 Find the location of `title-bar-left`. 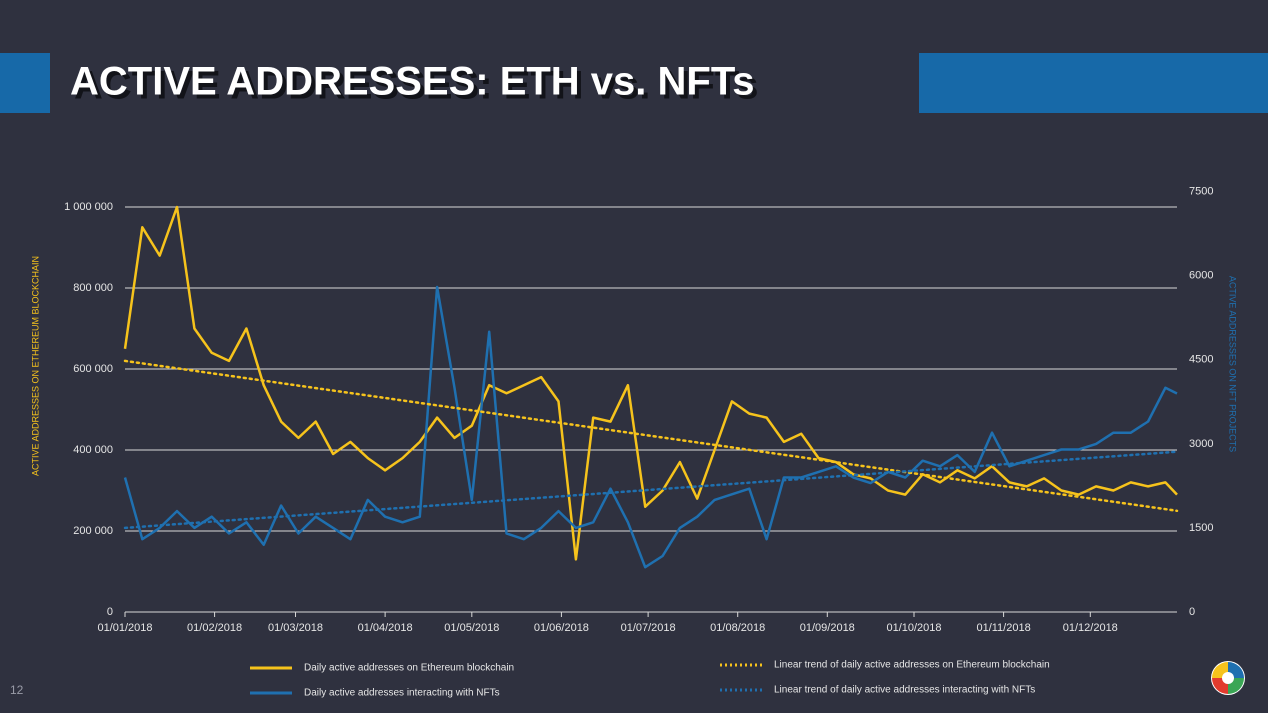

title-bar-left is located at coordinates (25, 83).